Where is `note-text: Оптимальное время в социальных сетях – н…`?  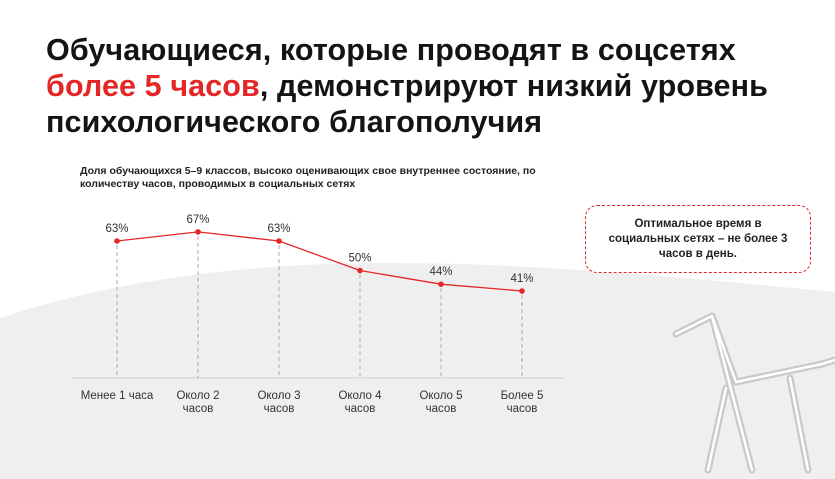
note-text: Оптимальное время в социальных сетях – н… is located at coordinates (698, 238).